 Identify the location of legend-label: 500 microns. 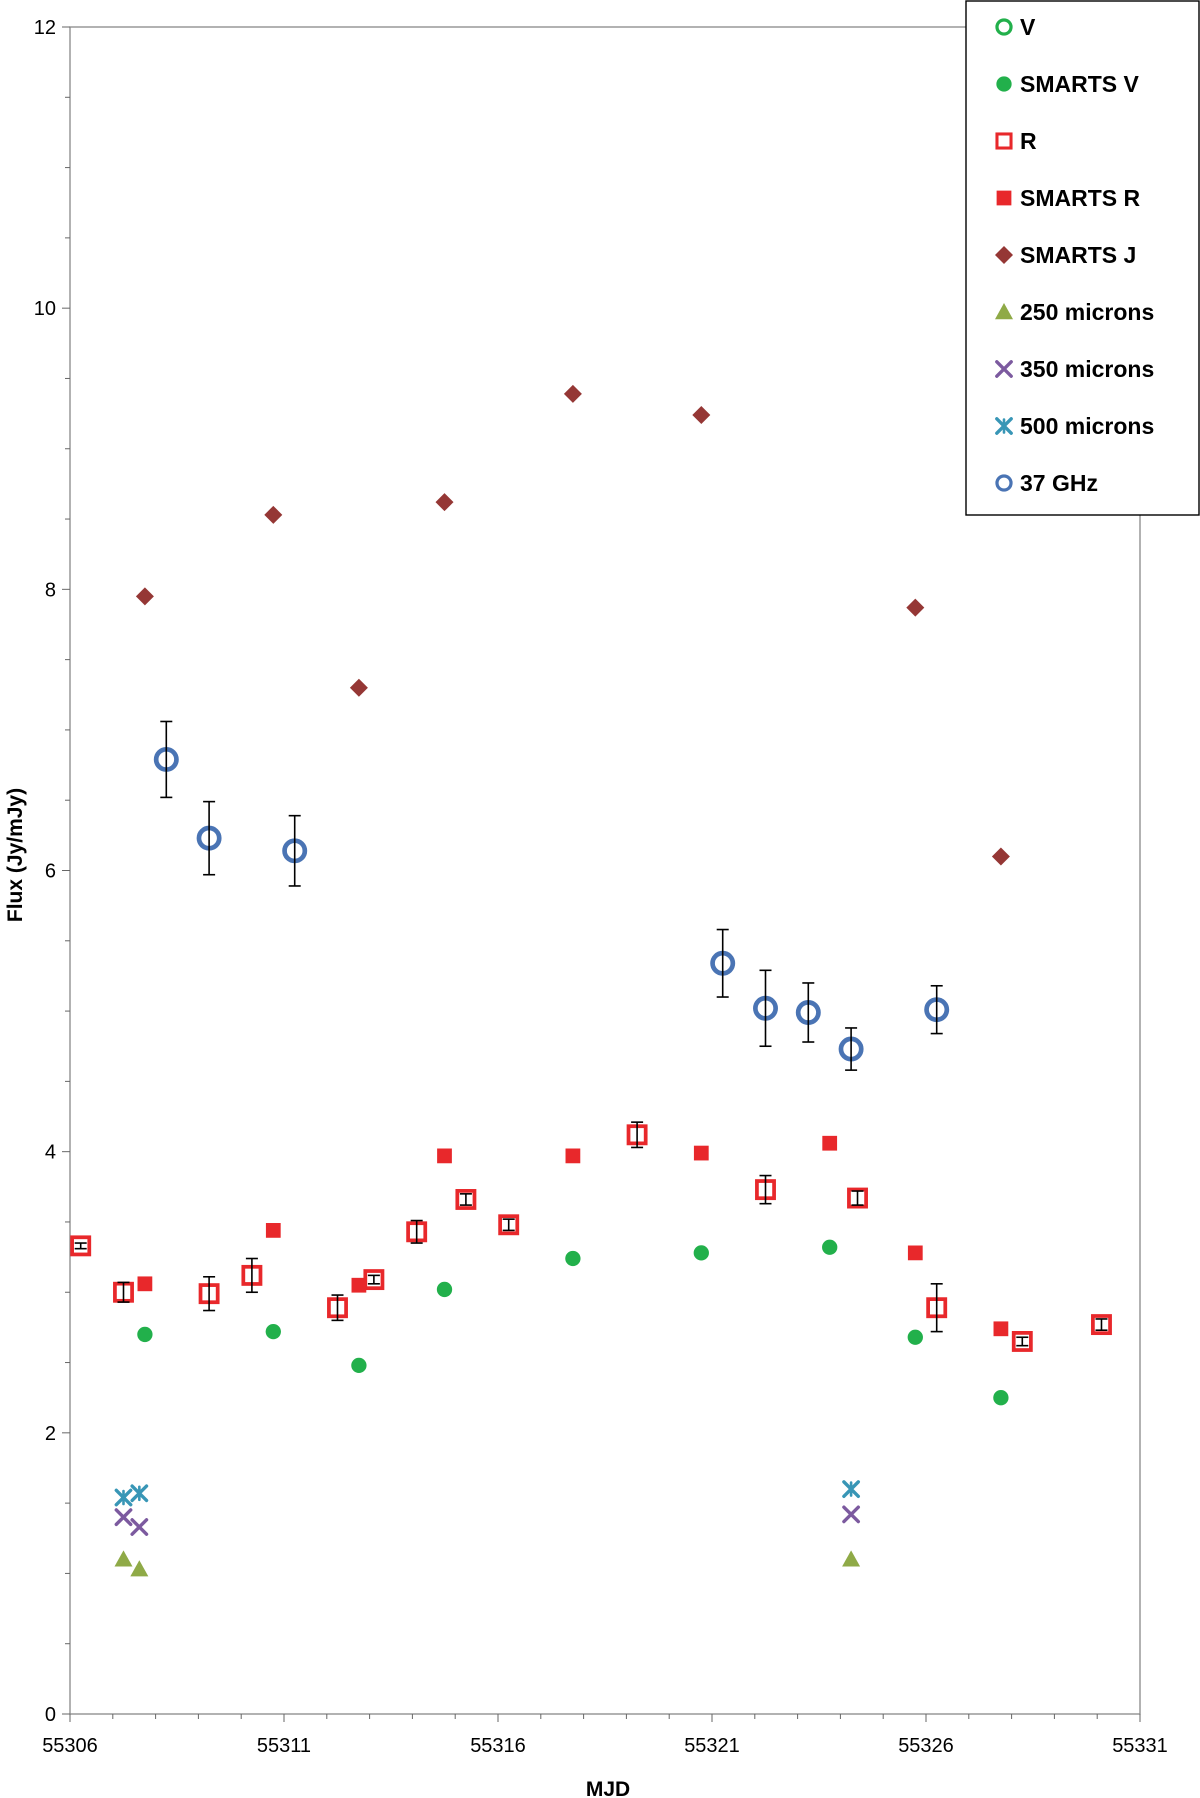
(1087, 426).